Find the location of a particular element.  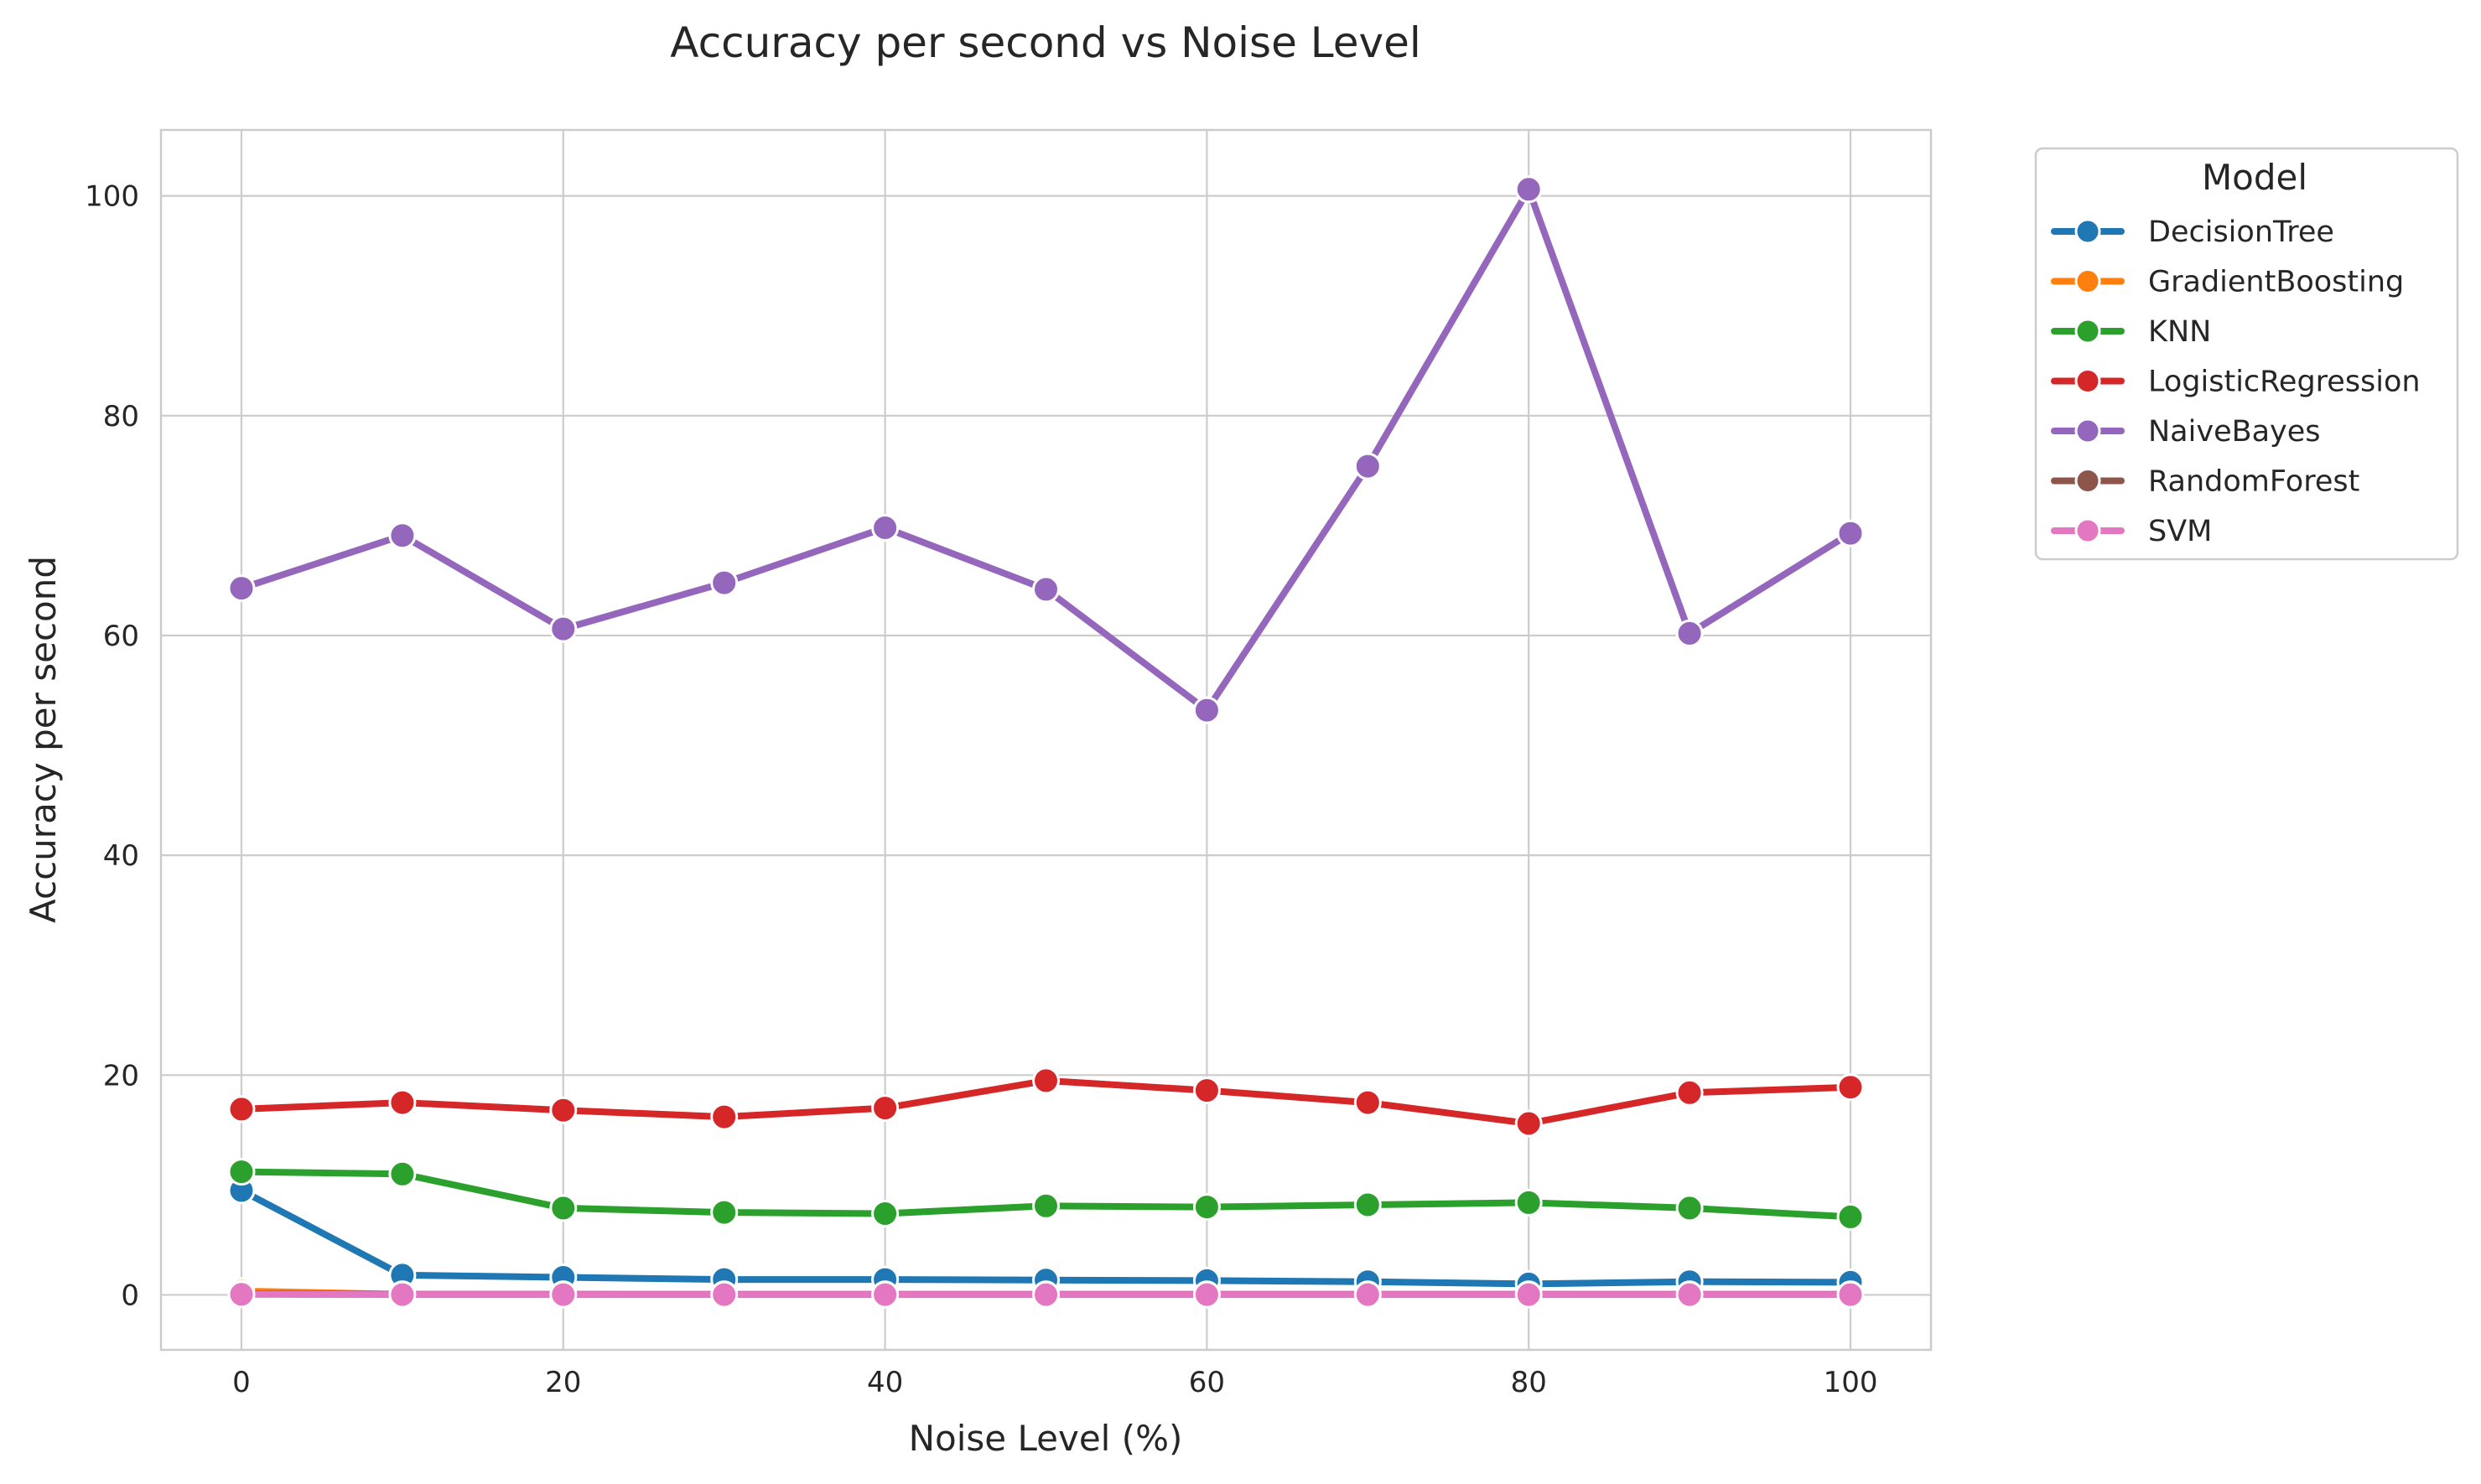

x-tick-label: 100 is located at coordinates (1851, 1382).